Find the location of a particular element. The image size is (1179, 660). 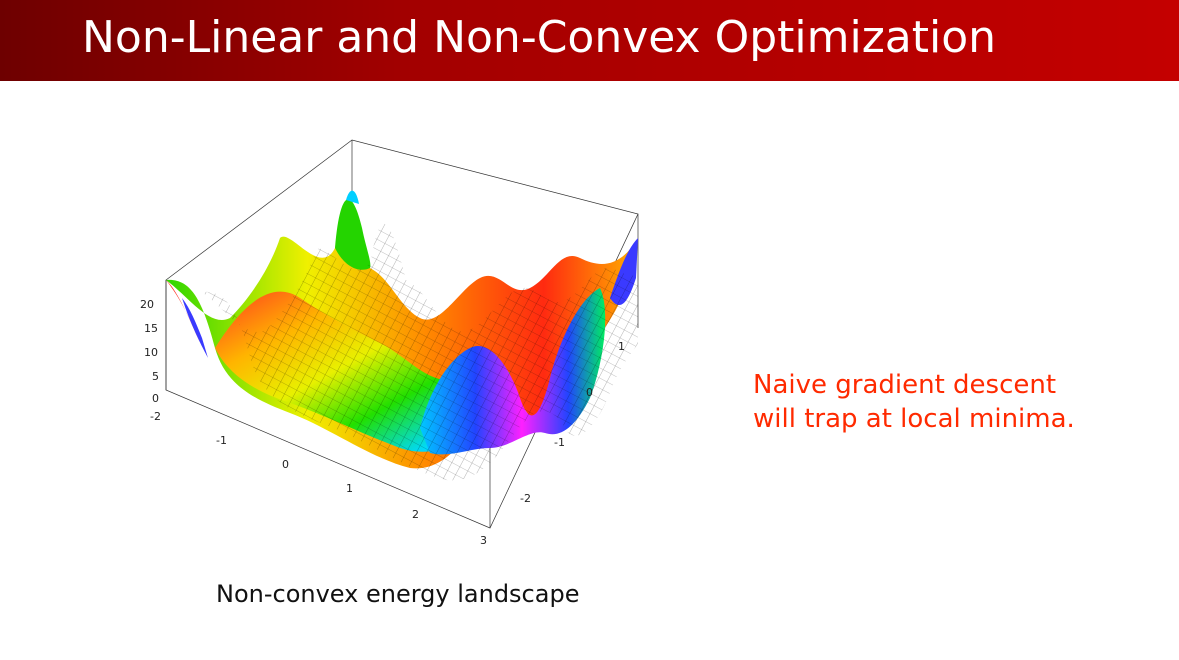

z-axis-ticks: 20 15 10 5 0 is located at coordinates (149, 351).